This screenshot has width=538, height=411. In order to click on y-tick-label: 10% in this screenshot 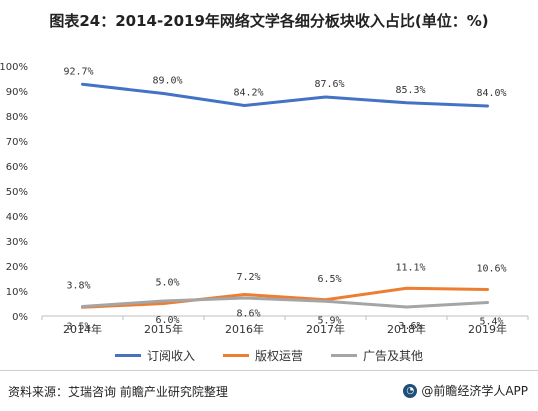, I will do `click(17, 292)`.